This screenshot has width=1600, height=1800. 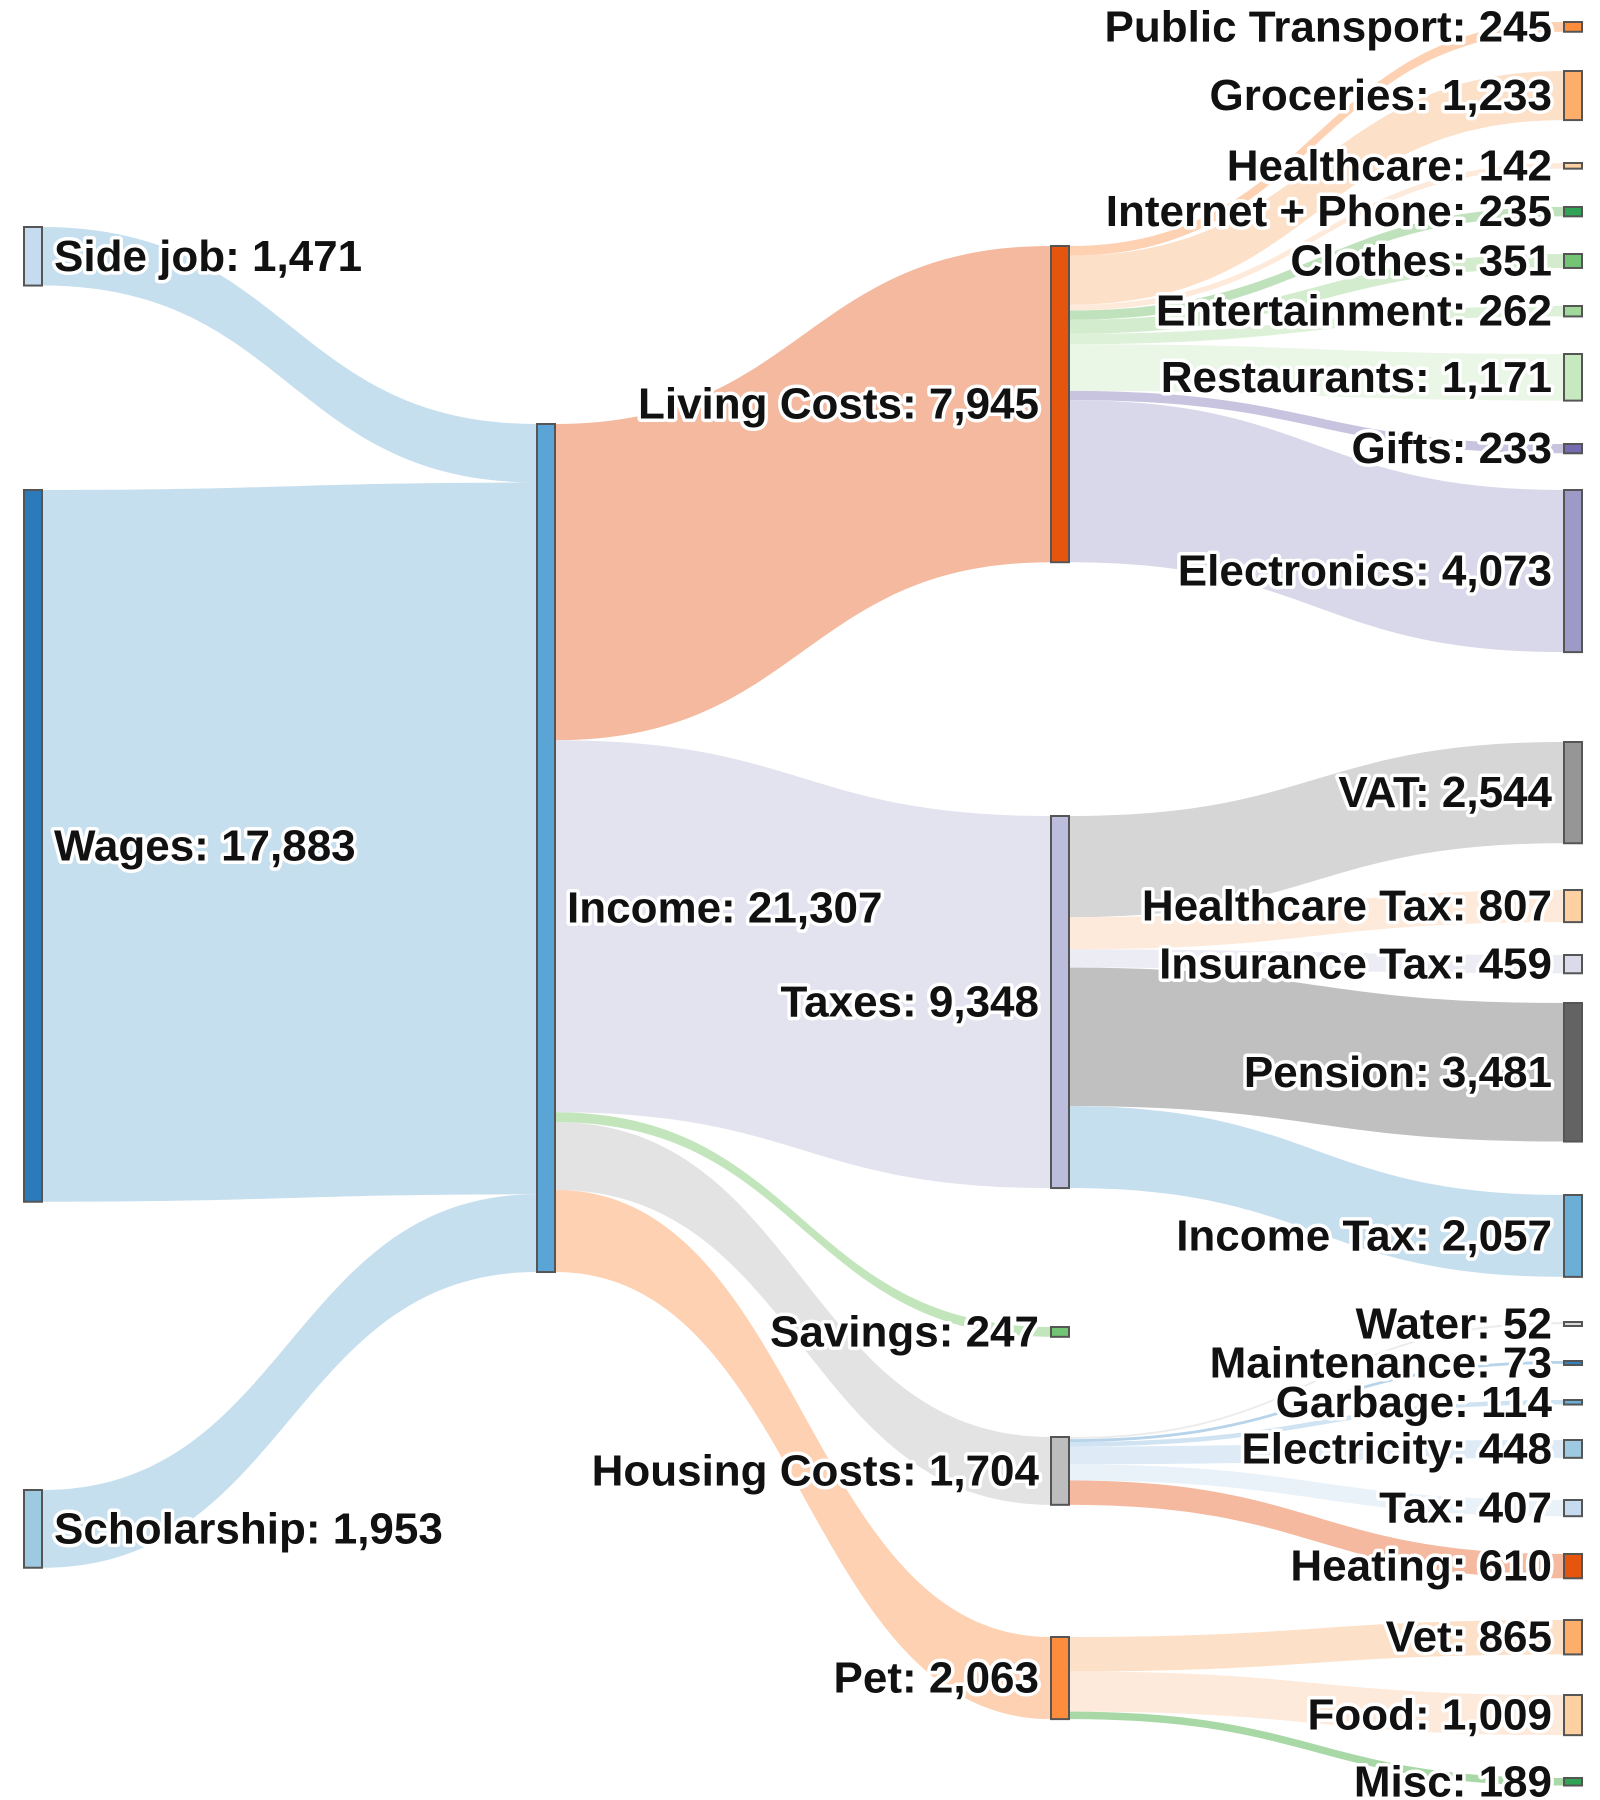 What do you see at coordinates (1060, 1678) in the screenshot?
I see `node-pet` at bounding box center [1060, 1678].